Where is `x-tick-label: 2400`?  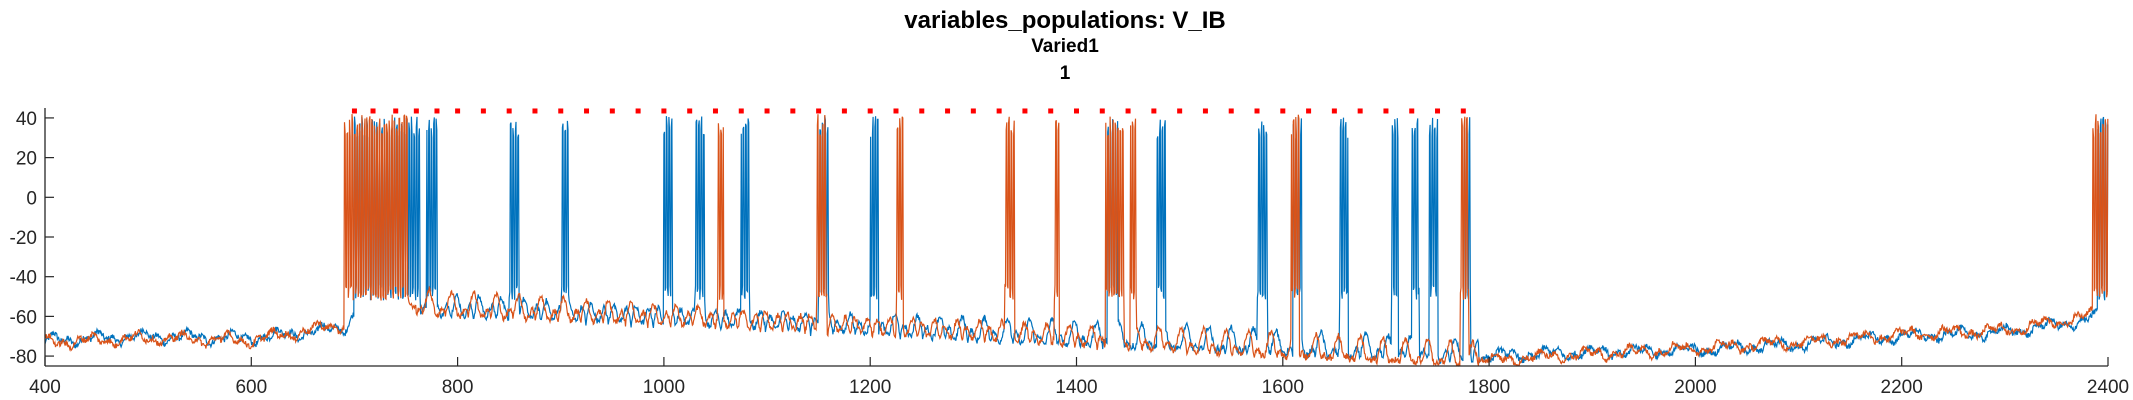 x-tick-label: 2400 is located at coordinates (2108, 387).